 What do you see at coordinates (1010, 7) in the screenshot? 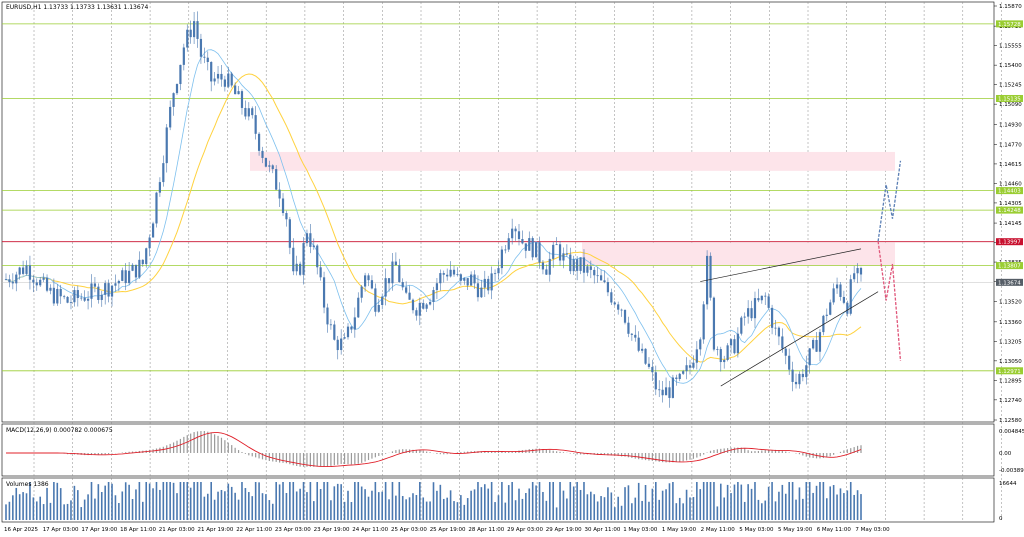
I see `price-tick-label: 1.15870` at bounding box center [1010, 7].